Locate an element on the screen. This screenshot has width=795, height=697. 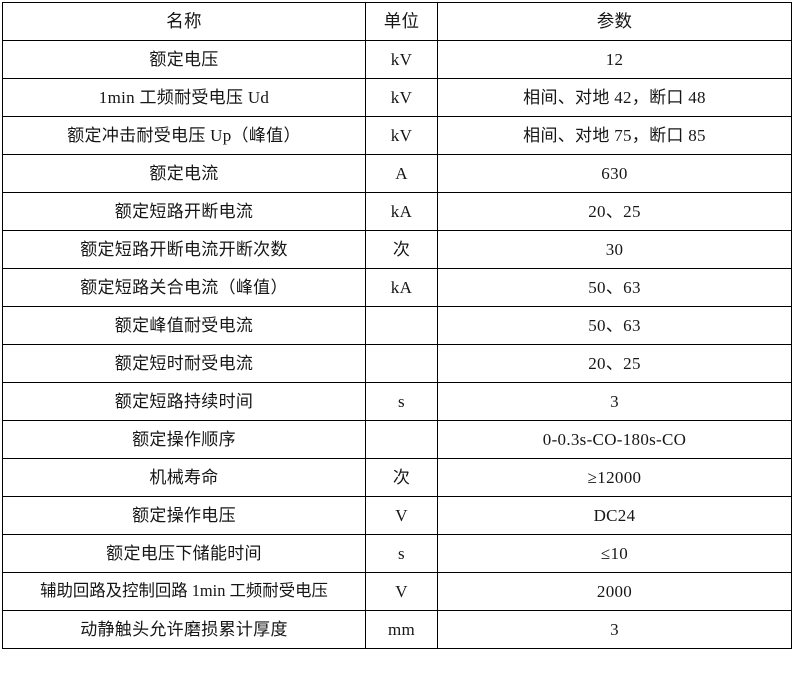
cell-name: 额定电流 is located at coordinates (184, 173).